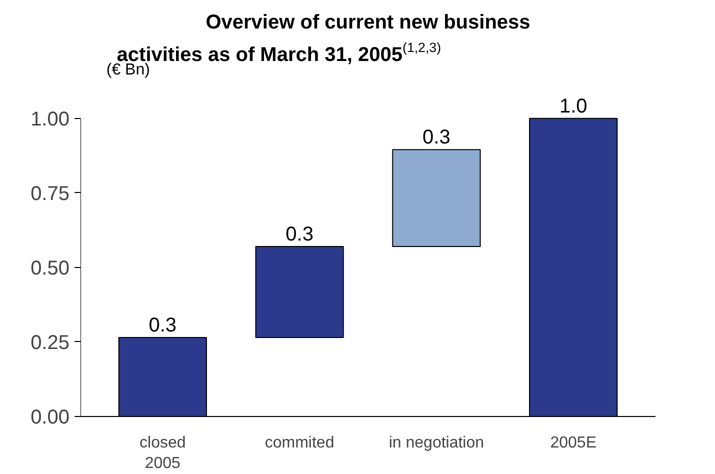 Image resolution: width=715 pixels, height=474 pixels. Describe the element at coordinates (50, 417) in the screenshot. I see `y-tick-label: 0.00` at that location.